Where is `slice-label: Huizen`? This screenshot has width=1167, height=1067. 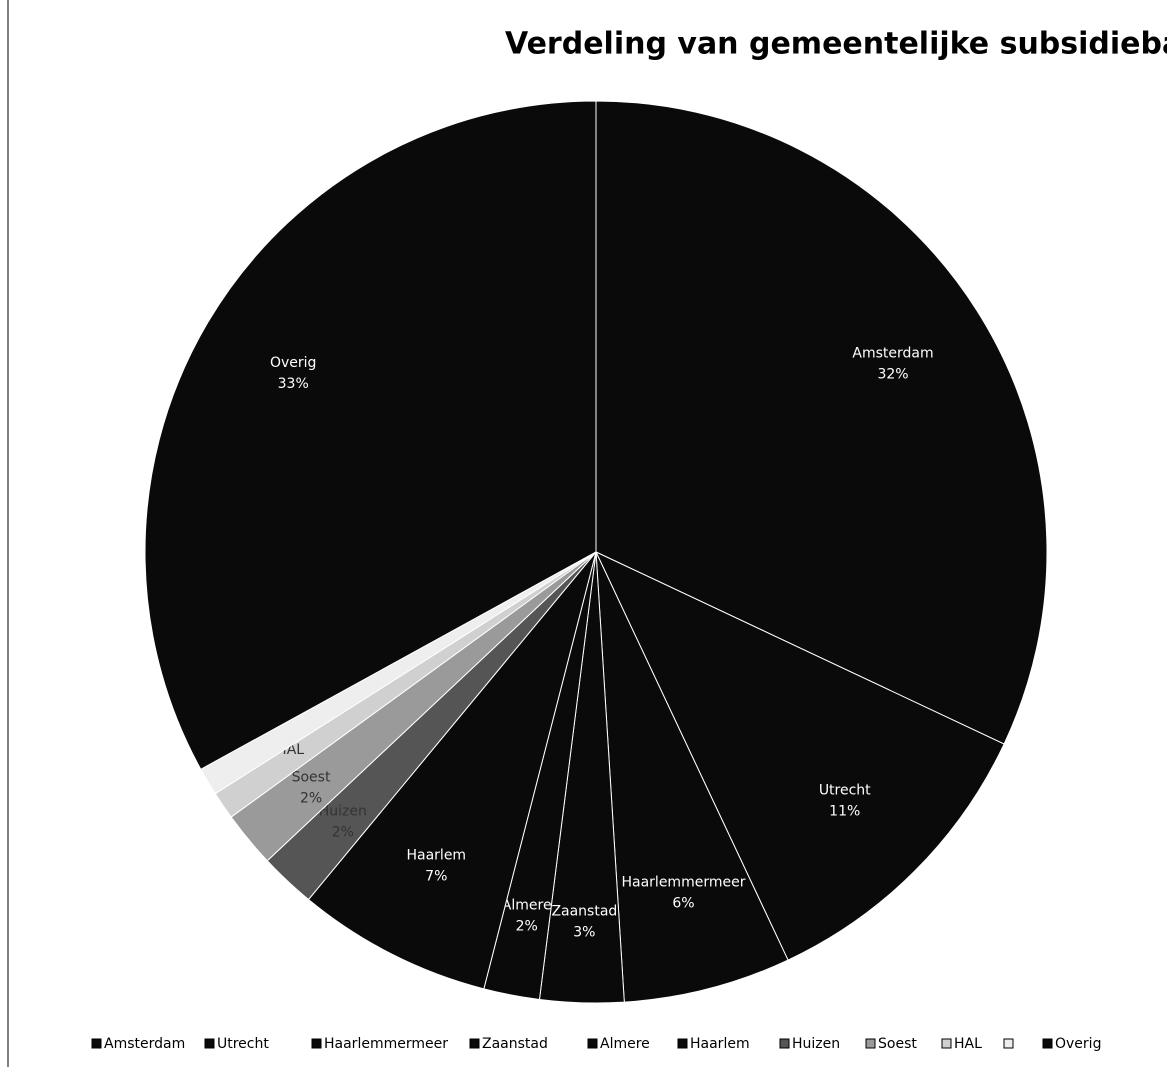 slice-label: Huizen is located at coordinates (343, 812).